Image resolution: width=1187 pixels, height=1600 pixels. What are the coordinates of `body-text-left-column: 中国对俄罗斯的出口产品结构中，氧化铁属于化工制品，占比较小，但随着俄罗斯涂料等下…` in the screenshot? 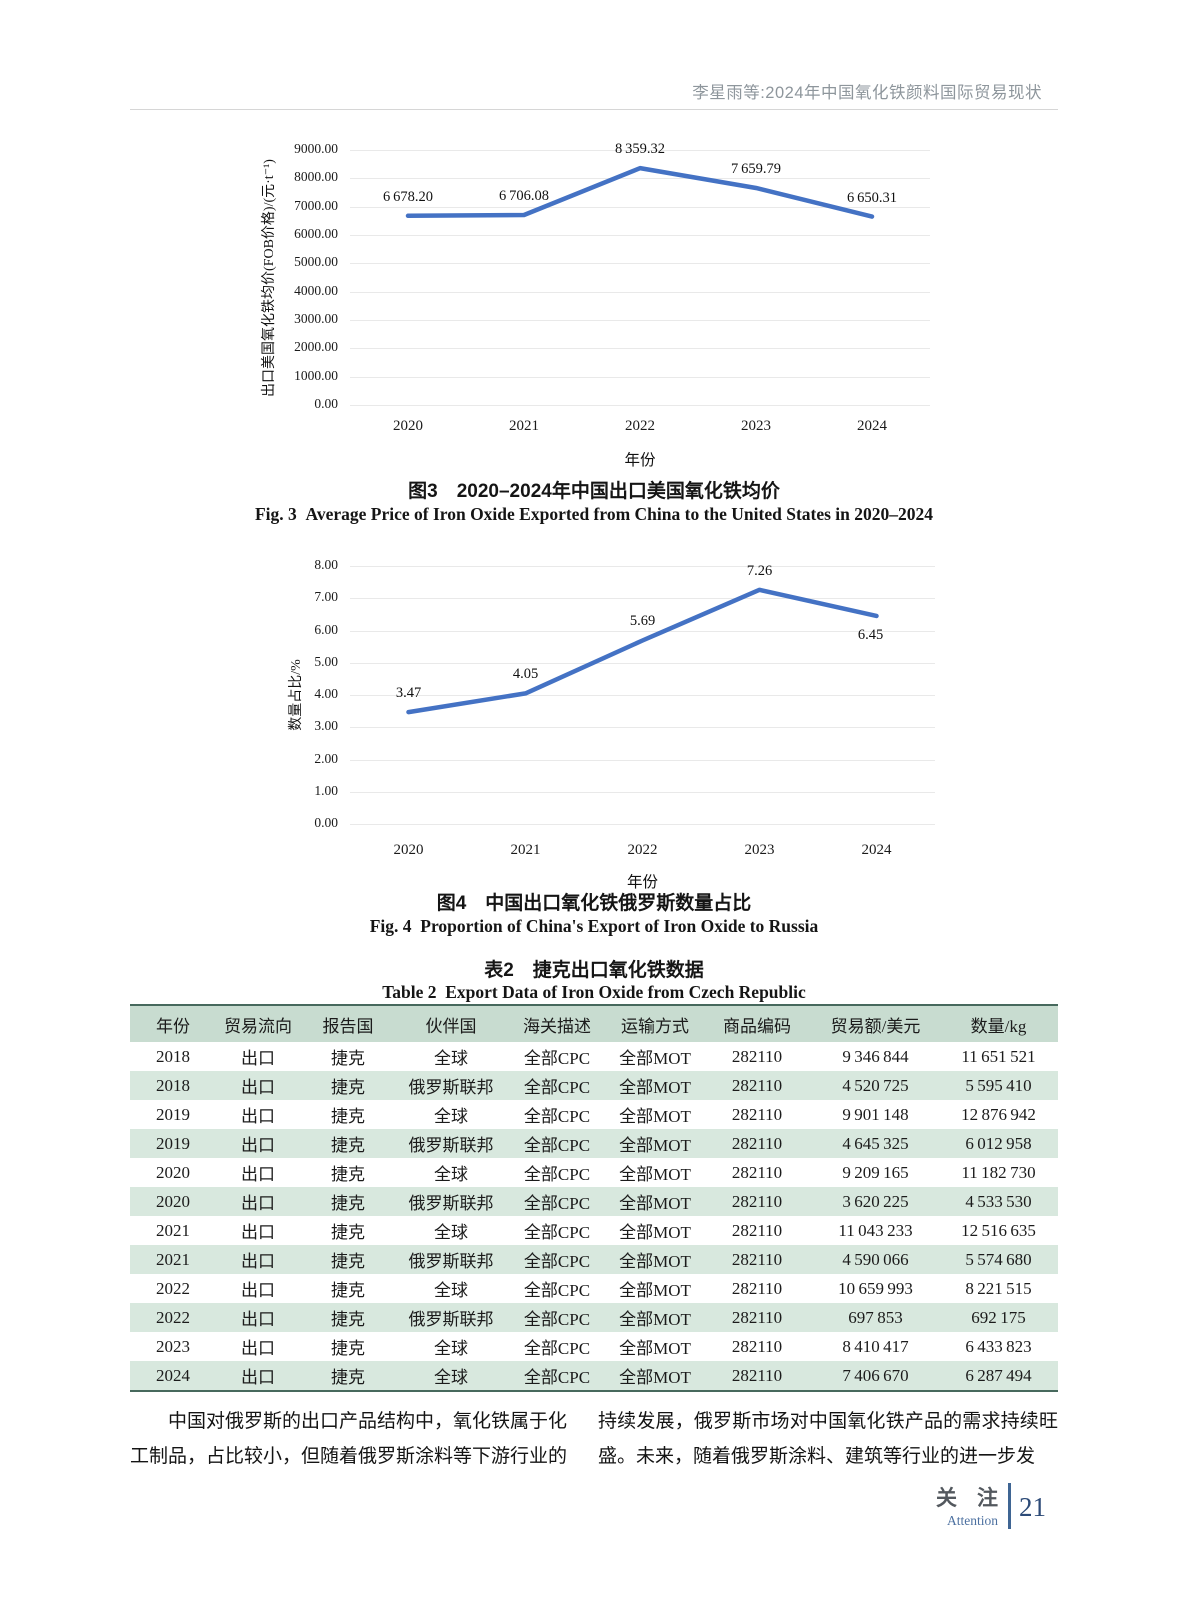 It's located at (349, 1439).